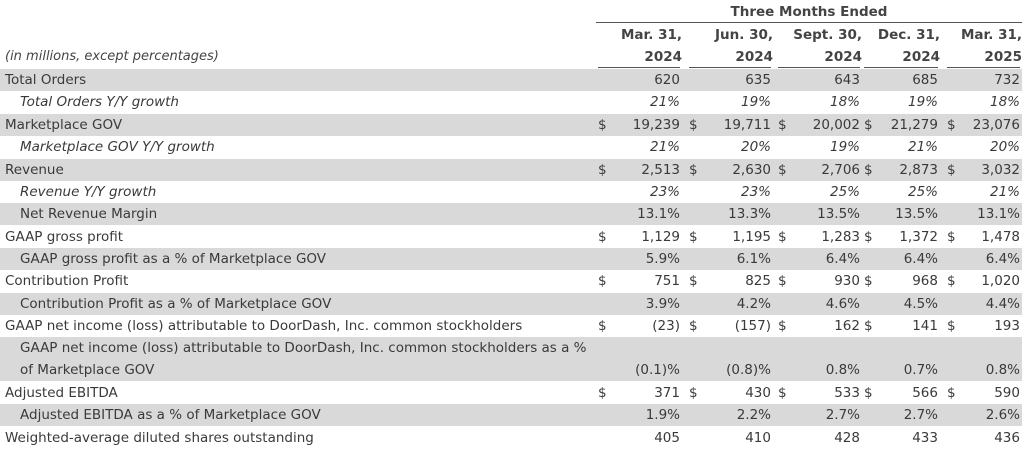 This screenshot has width=1024, height=449. I want to click on cell-value: 193, so click(1007, 326).